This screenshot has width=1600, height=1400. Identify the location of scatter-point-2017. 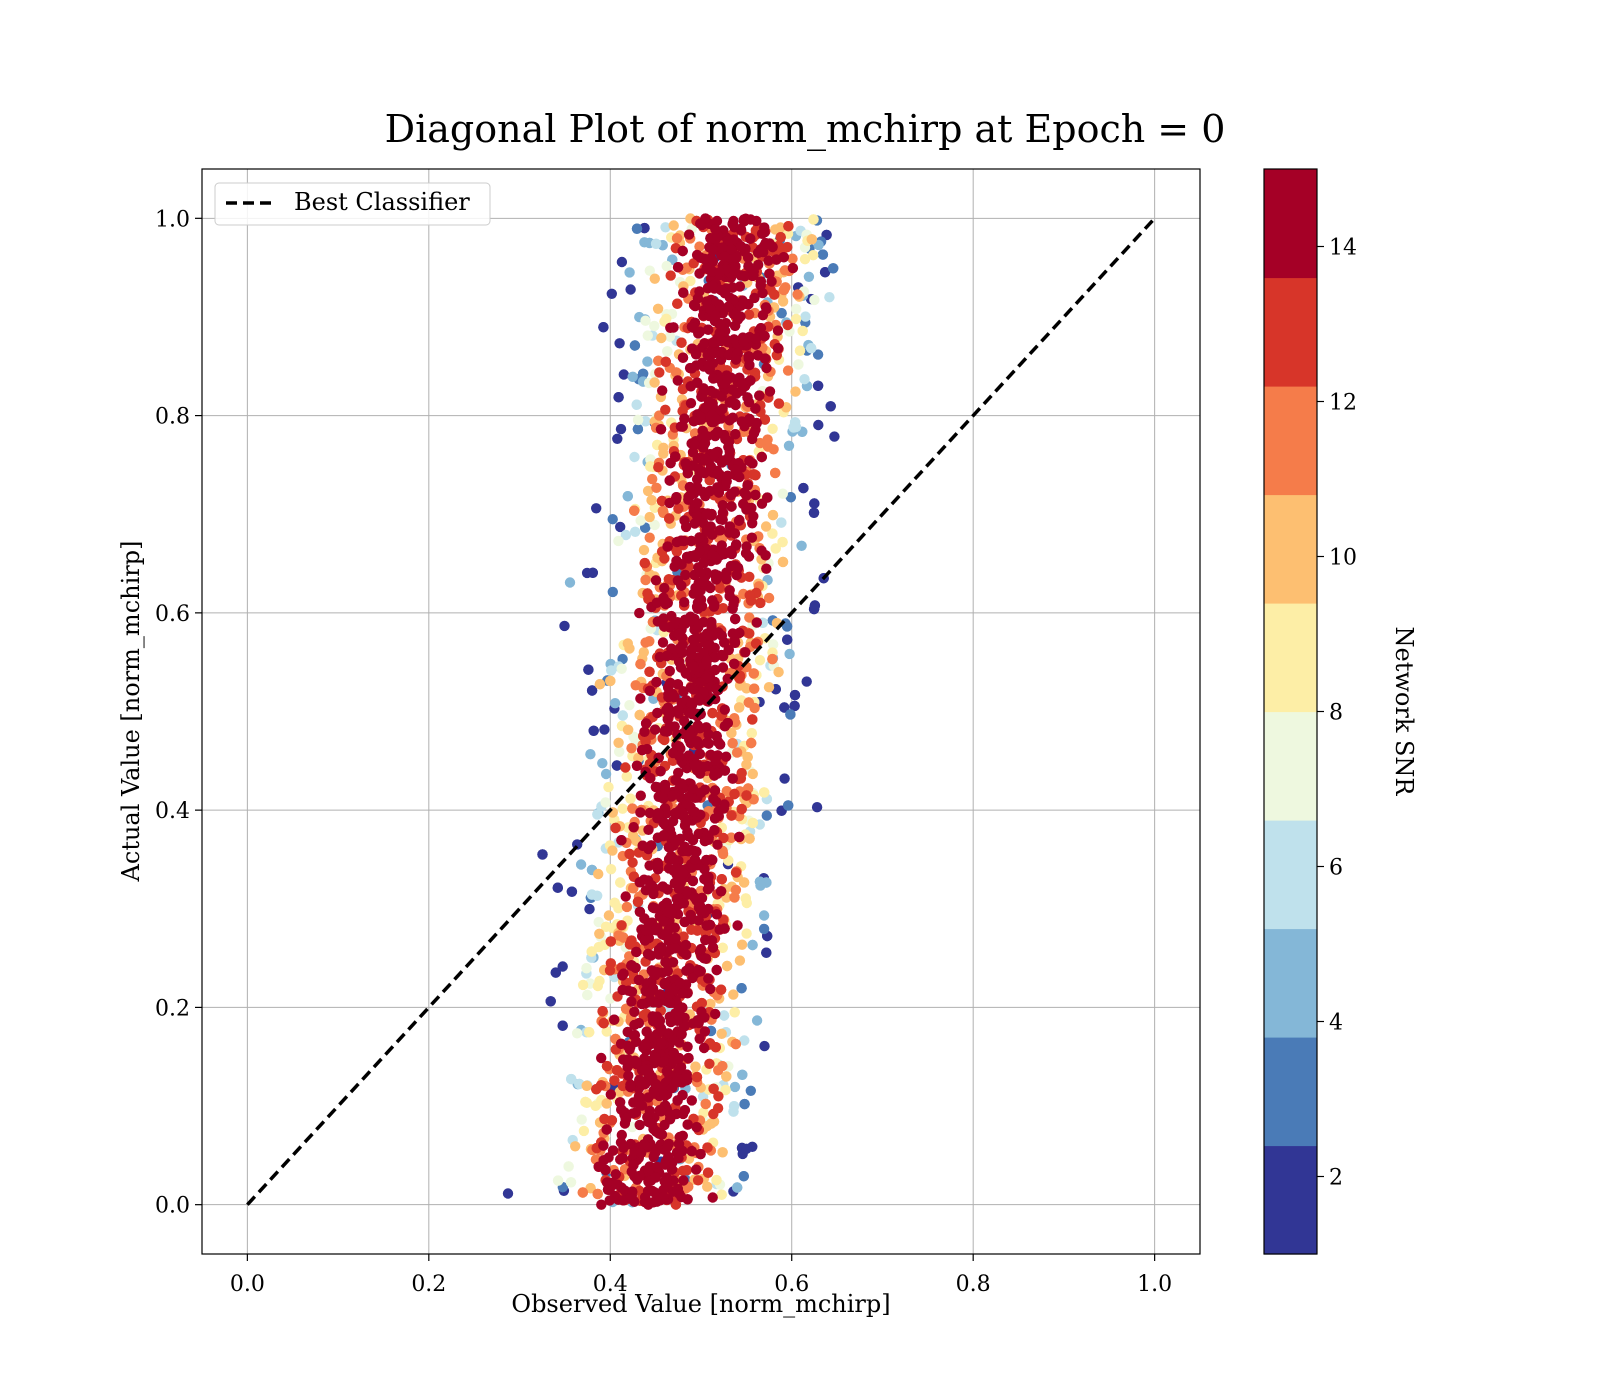
(765, 419).